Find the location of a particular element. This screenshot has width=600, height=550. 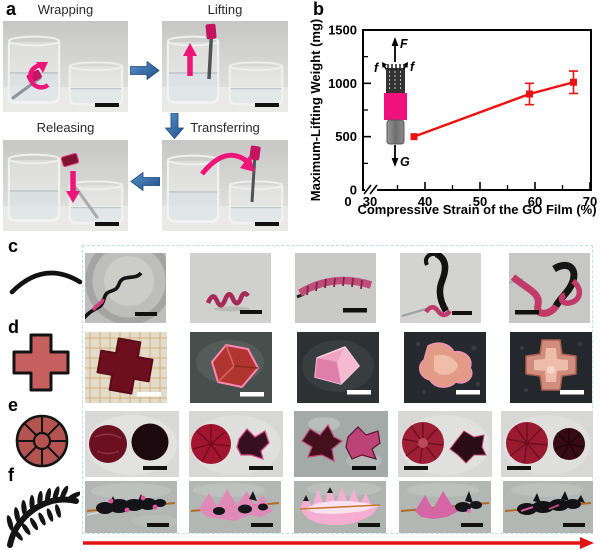

arrow-right-icon is located at coordinates (145, 70).